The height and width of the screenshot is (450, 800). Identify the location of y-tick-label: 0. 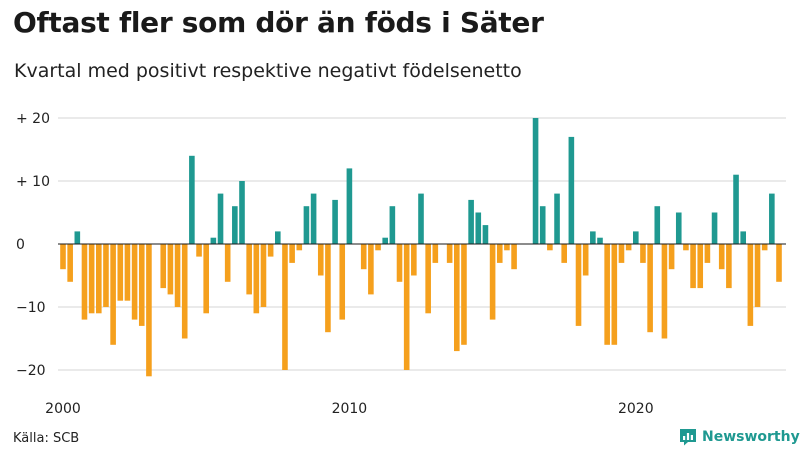
(20, 245).